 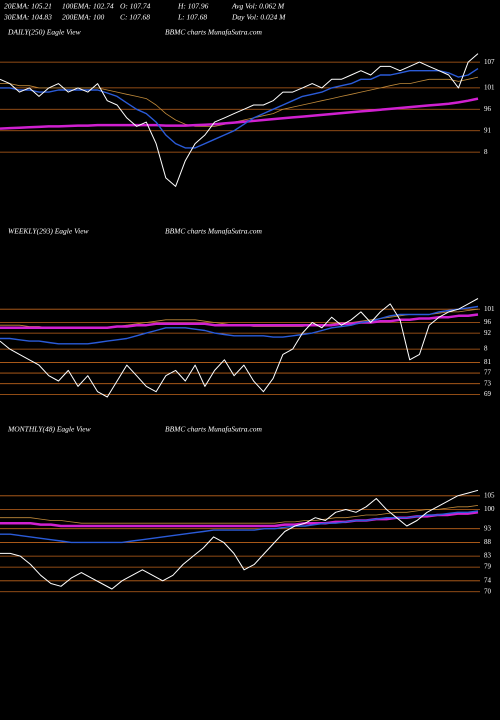 What do you see at coordinates (488, 556) in the screenshot?
I see `y-tick-label: 83` at bounding box center [488, 556].